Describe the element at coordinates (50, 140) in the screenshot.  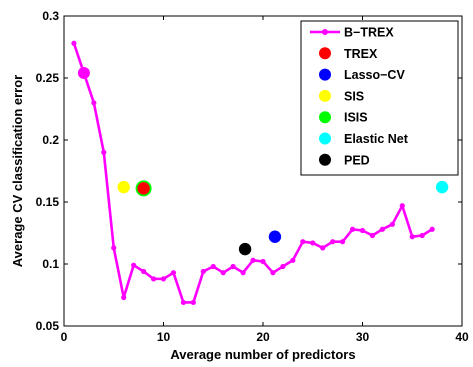
I see `y-tick-label: 0.2` at that location.